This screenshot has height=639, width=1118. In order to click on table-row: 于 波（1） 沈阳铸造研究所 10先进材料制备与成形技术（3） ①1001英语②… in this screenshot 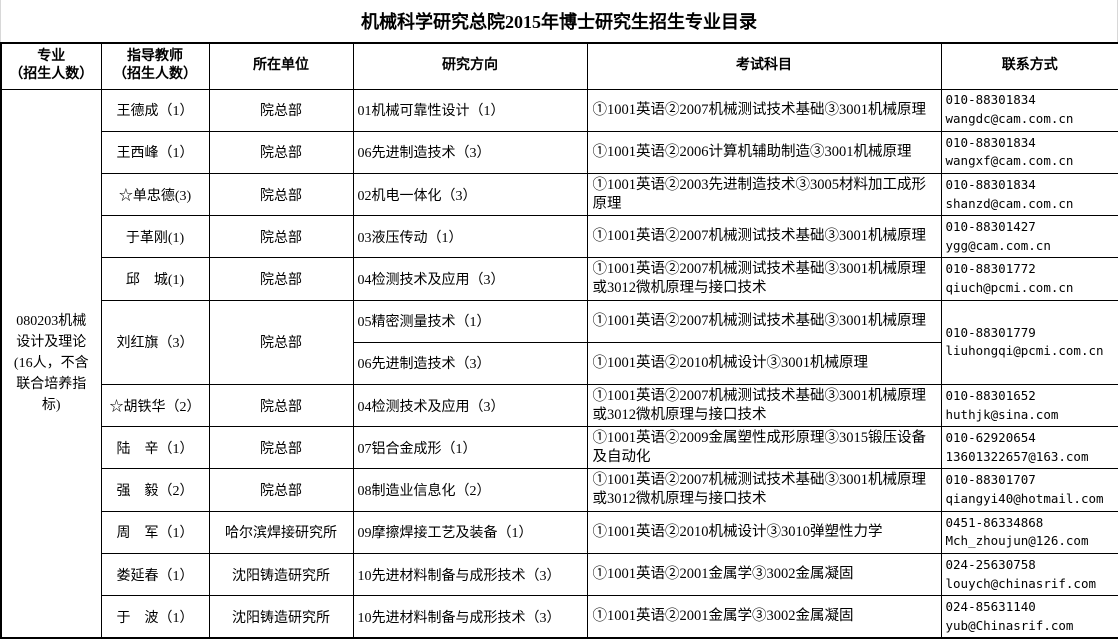, I will do `click(559, 617)`.